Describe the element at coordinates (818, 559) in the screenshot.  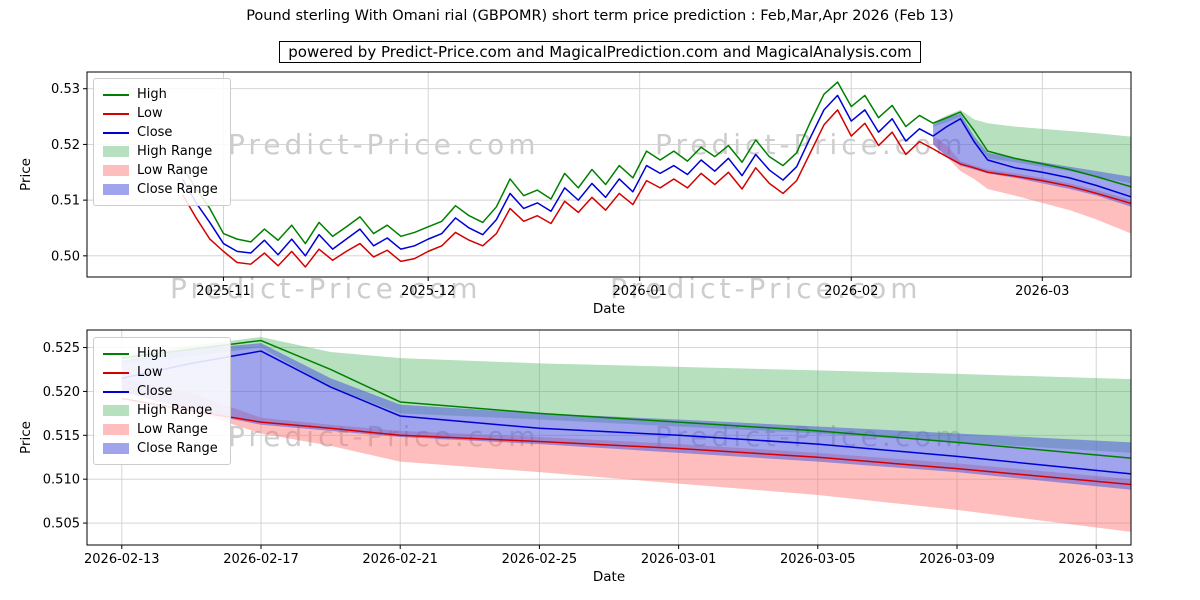
I see `x-tick-label: 2026-03-05` at that location.